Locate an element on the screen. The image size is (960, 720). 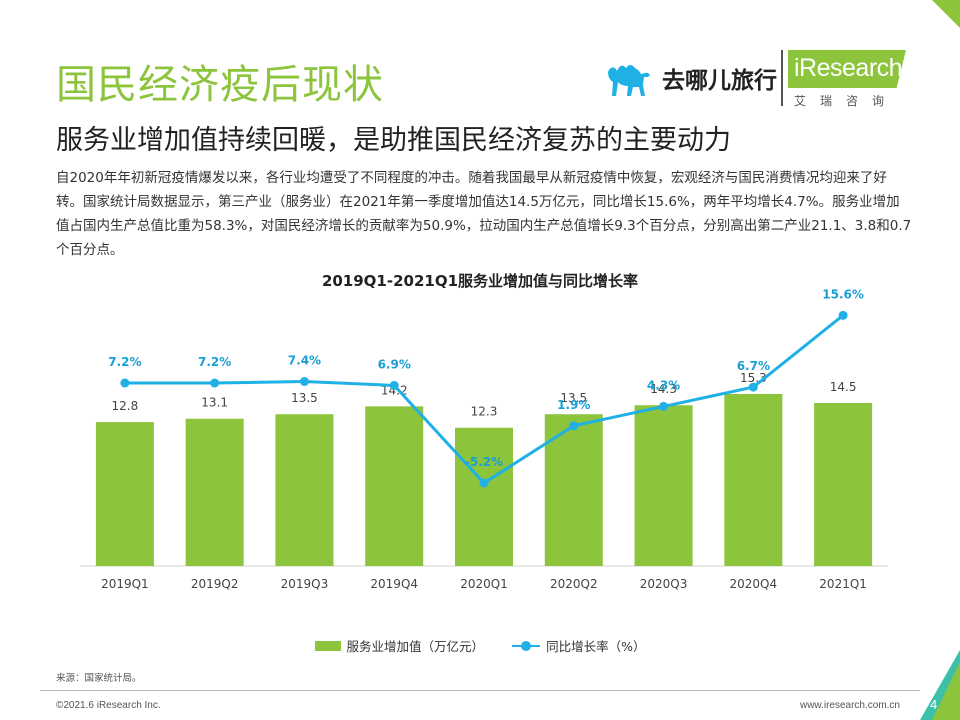
footer-divider is located at coordinates (480, 690).